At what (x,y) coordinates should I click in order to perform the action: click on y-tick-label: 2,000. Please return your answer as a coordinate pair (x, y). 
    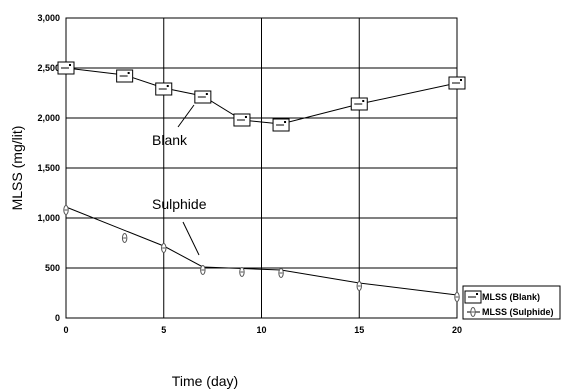
    Looking at the image, I should click on (48, 118).